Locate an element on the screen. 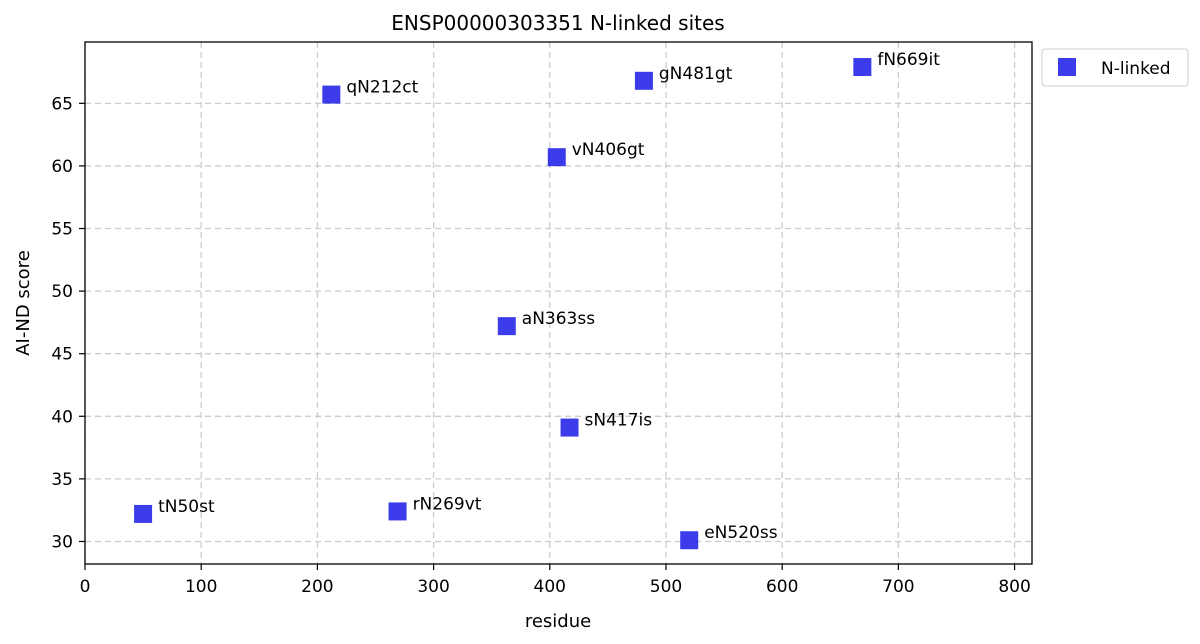 The image size is (1200, 644). x-tick-label: 300 is located at coordinates (433, 587).